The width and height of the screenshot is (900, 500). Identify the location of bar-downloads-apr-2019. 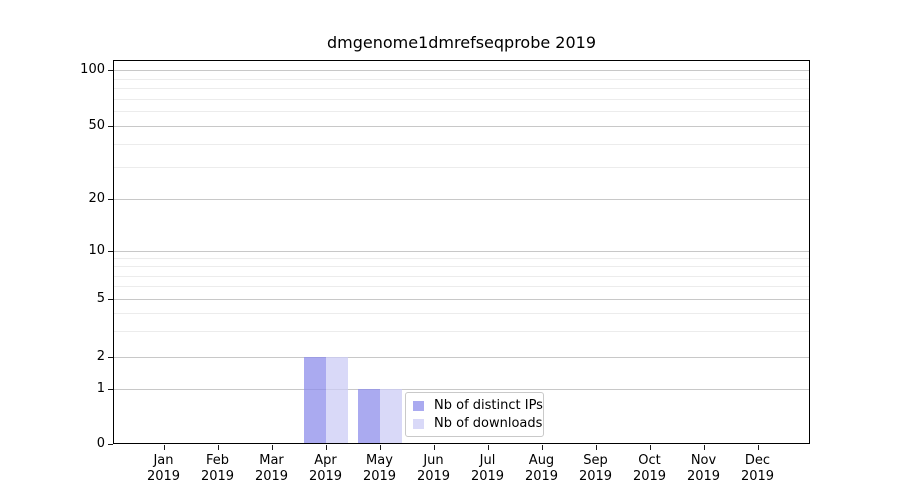
(337, 400).